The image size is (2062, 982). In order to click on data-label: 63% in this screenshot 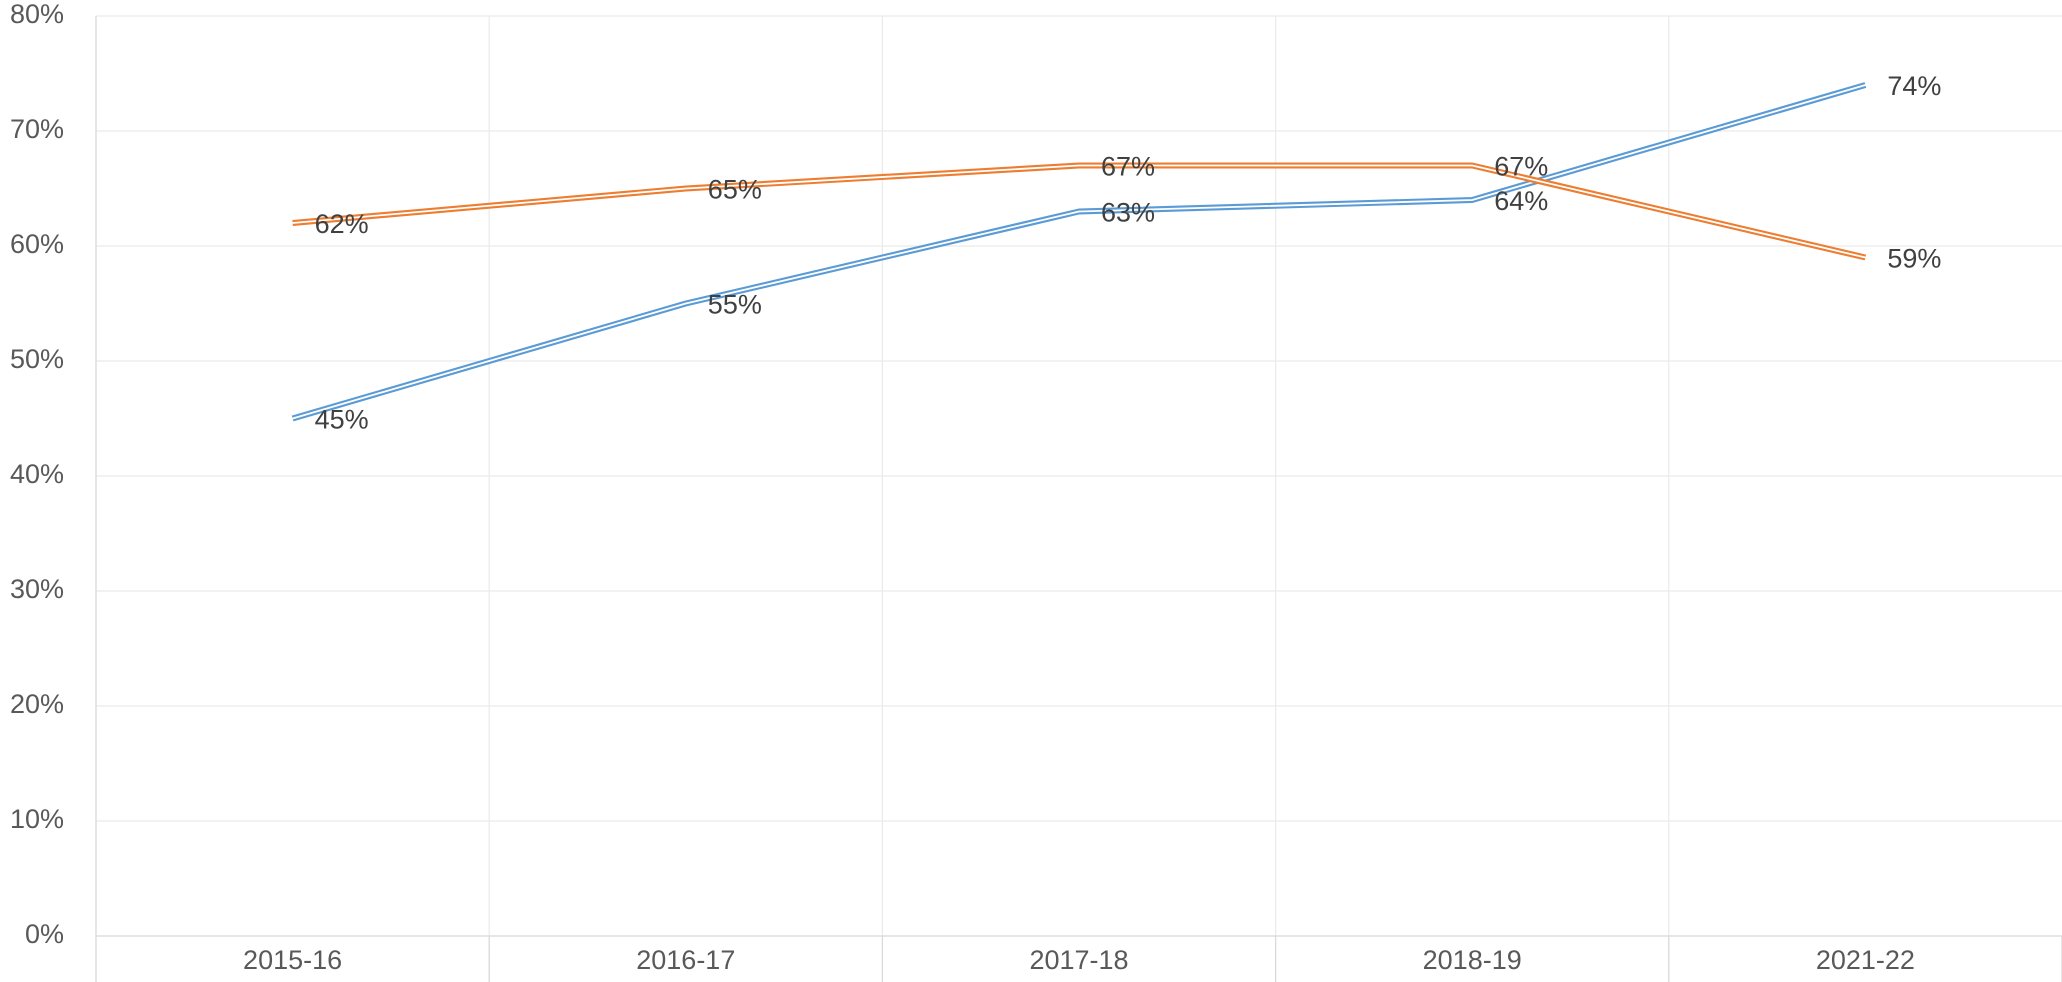, I will do `click(1128, 213)`.